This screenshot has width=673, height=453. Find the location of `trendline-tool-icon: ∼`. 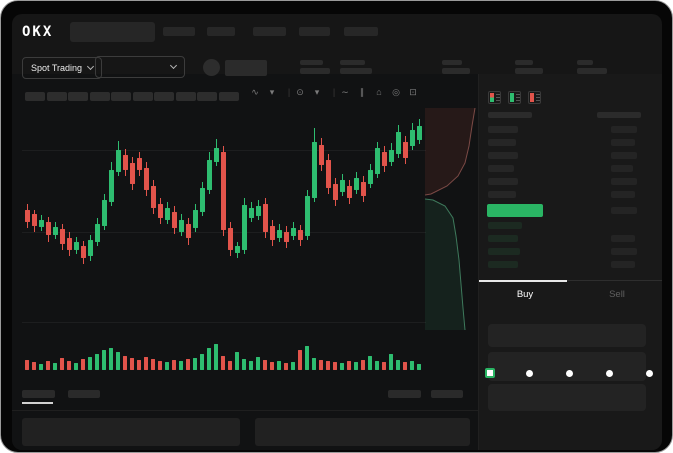

trendline-tool-icon: ∼ is located at coordinates (345, 92).